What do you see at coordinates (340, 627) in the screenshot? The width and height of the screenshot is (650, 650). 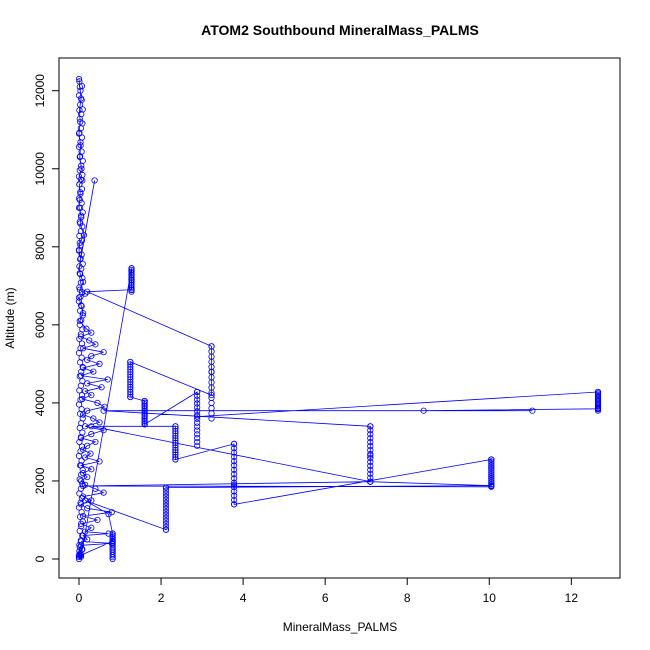 I see `x-axis-label: MineralMass_PALMS` at bounding box center [340, 627].